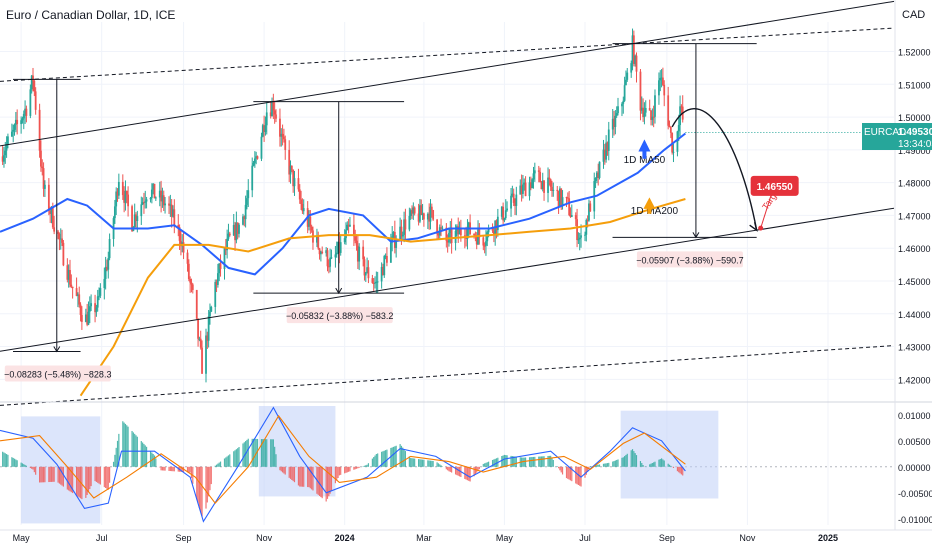 The image size is (932, 555). Describe the element at coordinates (649, 205) in the screenshot. I see `ma200-arrow-icon` at that location.